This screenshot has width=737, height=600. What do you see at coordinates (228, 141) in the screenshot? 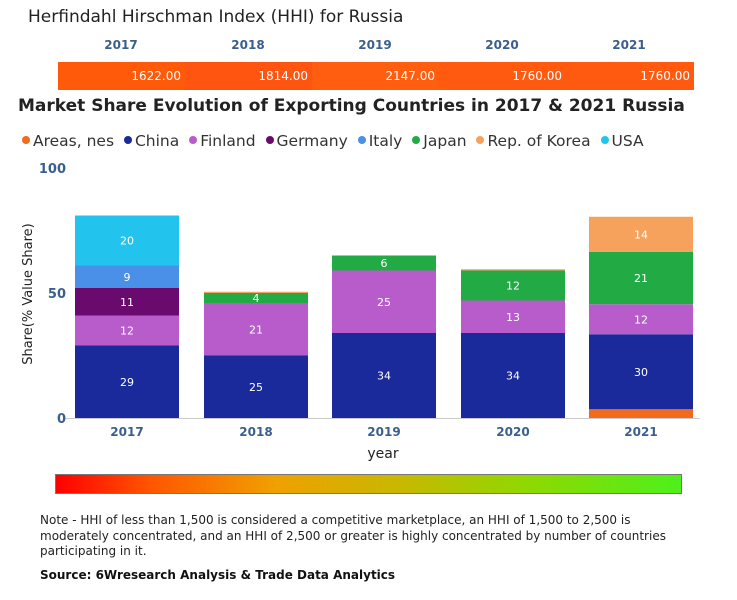
I see `legend-label: Finland` at bounding box center [228, 141].